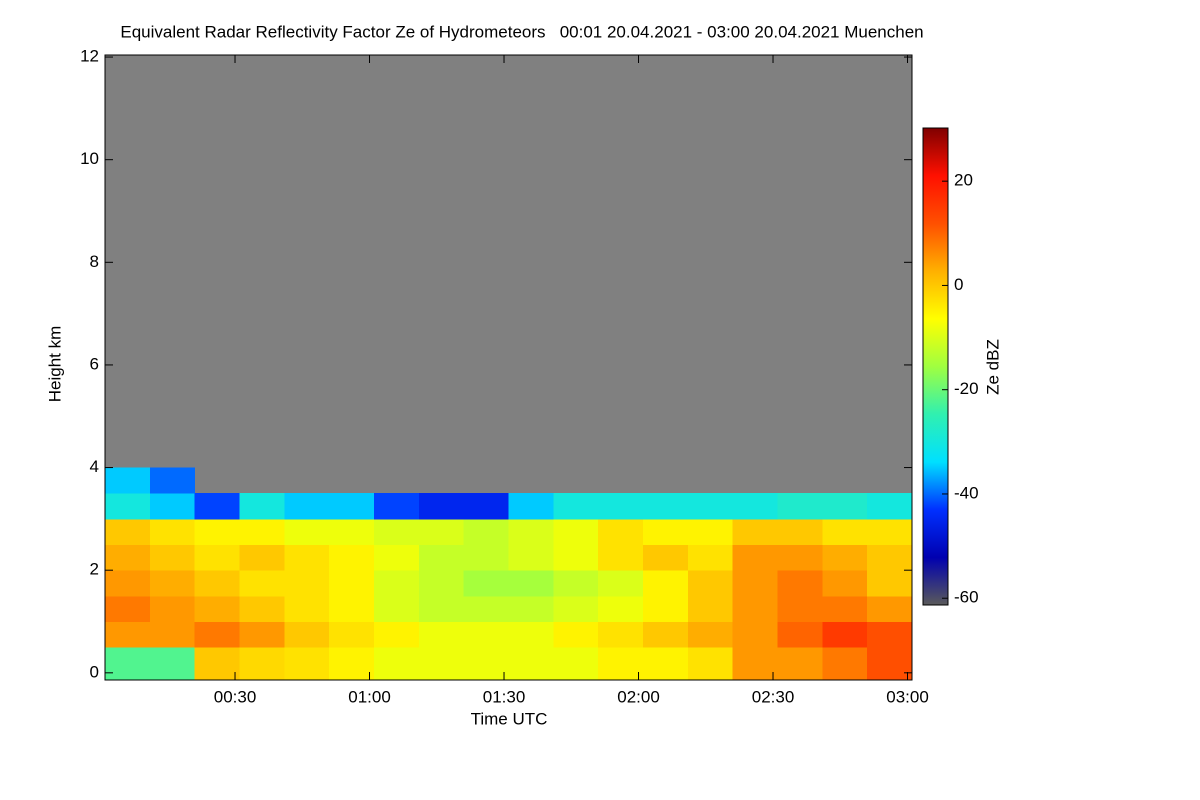  Describe the element at coordinates (235, 696) in the screenshot. I see `x-tick-label: 00:30` at that location.